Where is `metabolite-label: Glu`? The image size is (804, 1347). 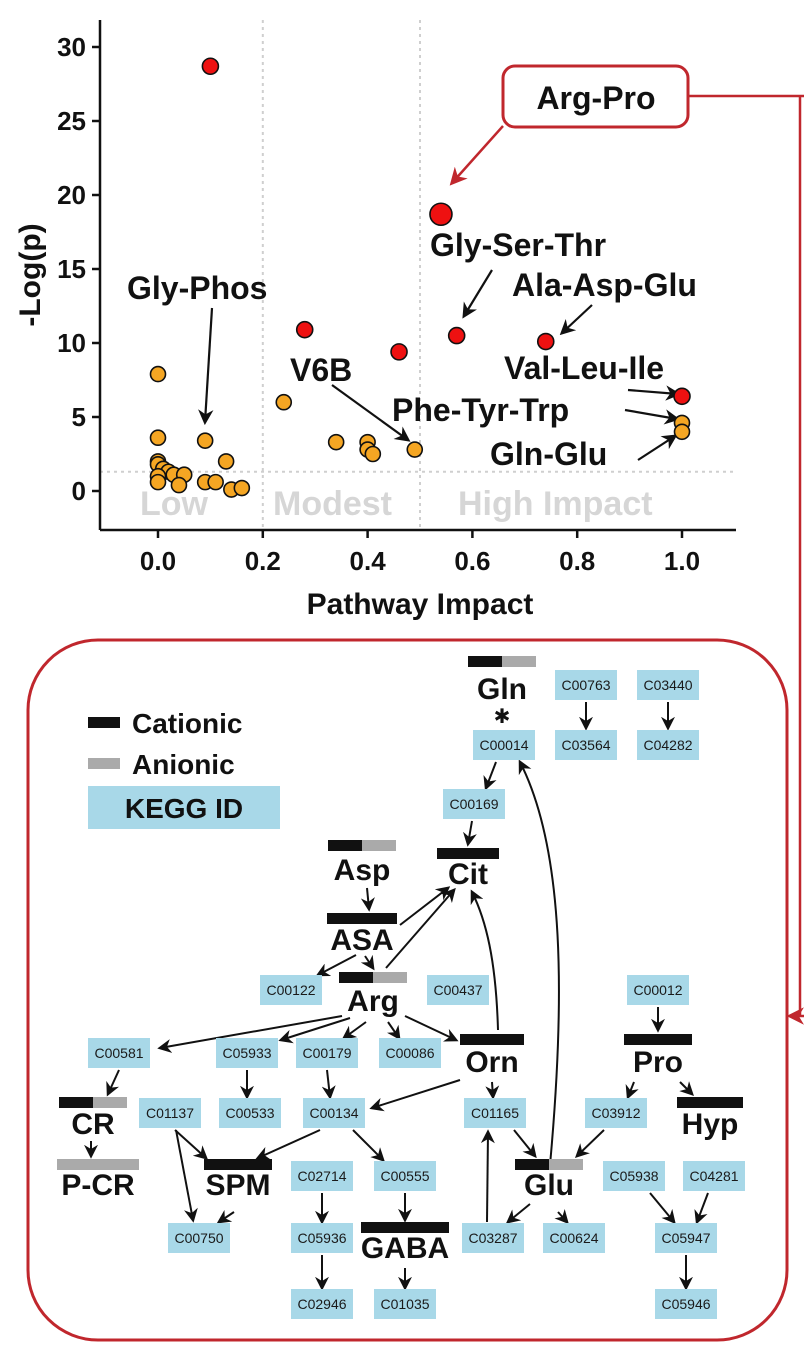 metabolite-label: Glu is located at coordinates (549, 1185).